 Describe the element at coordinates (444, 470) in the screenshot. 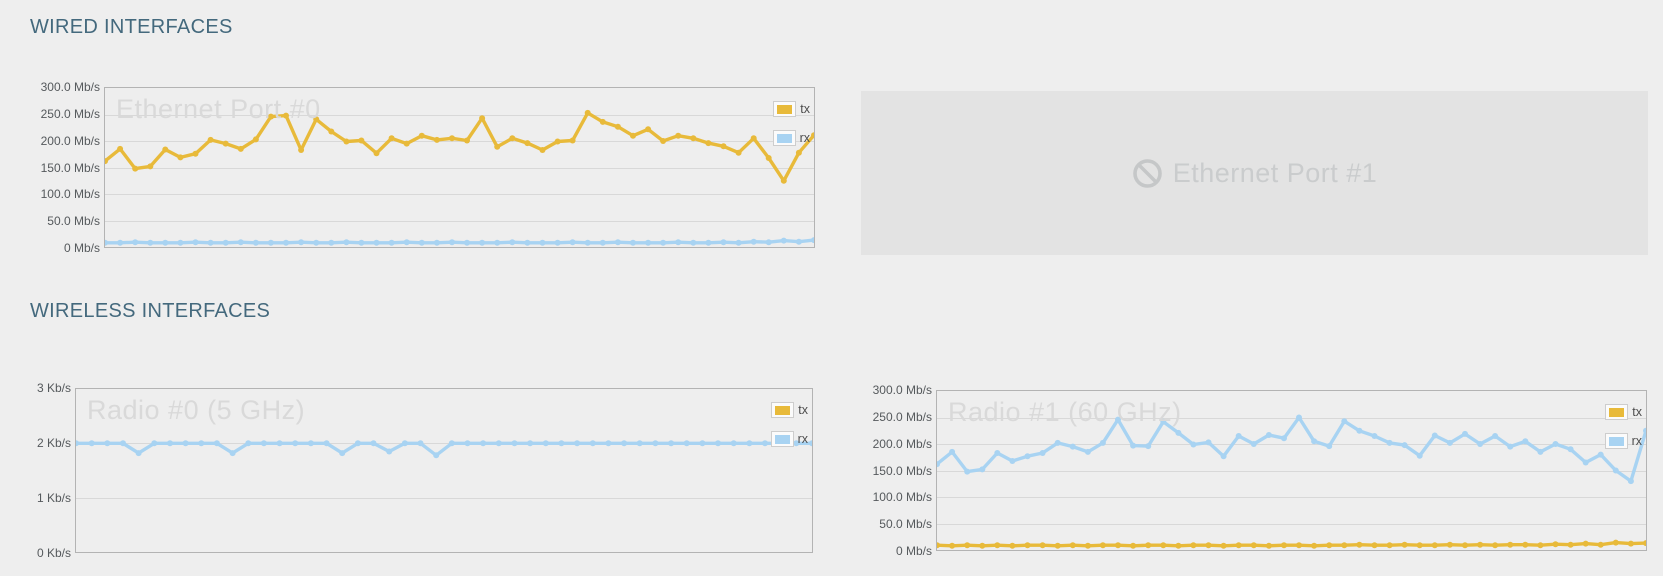

I see `plot-area: Radio #0 (5 GHz) tx rx` at that location.